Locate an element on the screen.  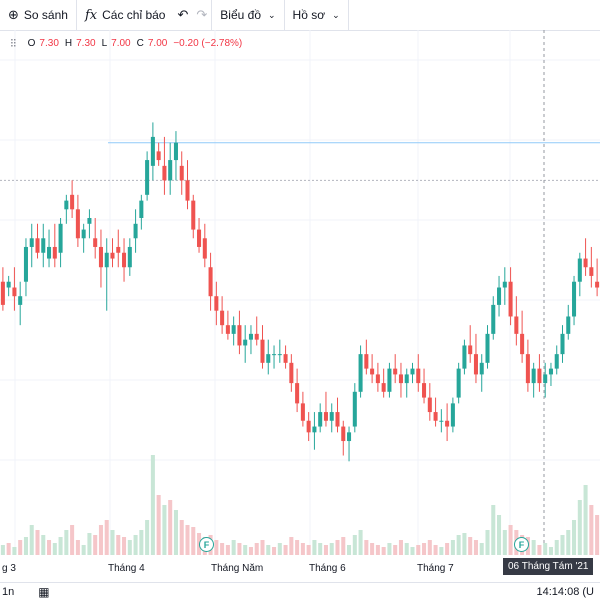
open-value: 7.30 is located at coordinates (49, 43).